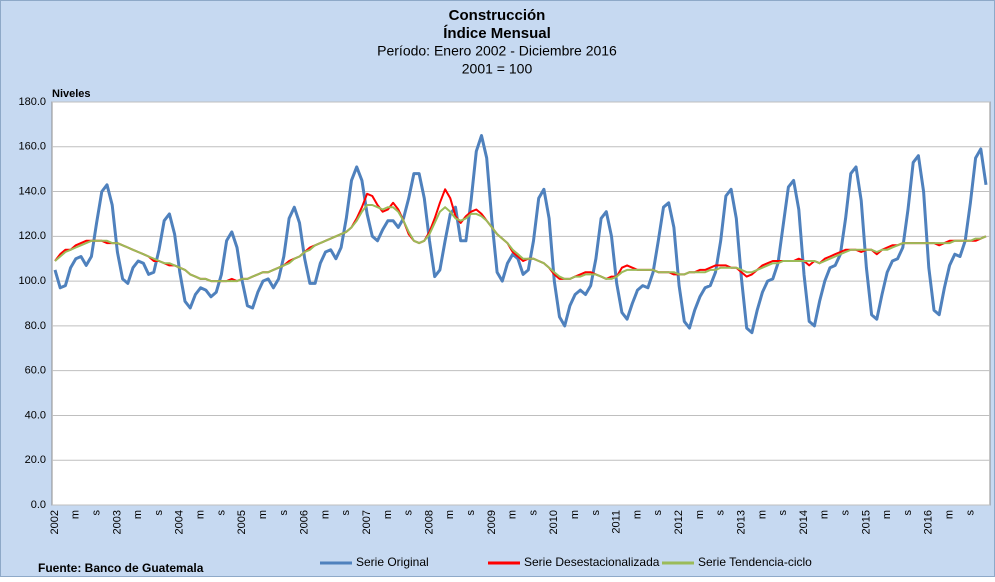  What do you see at coordinates (741, 522) in the screenshot?
I see `x-tick-label: 2013` at bounding box center [741, 522].